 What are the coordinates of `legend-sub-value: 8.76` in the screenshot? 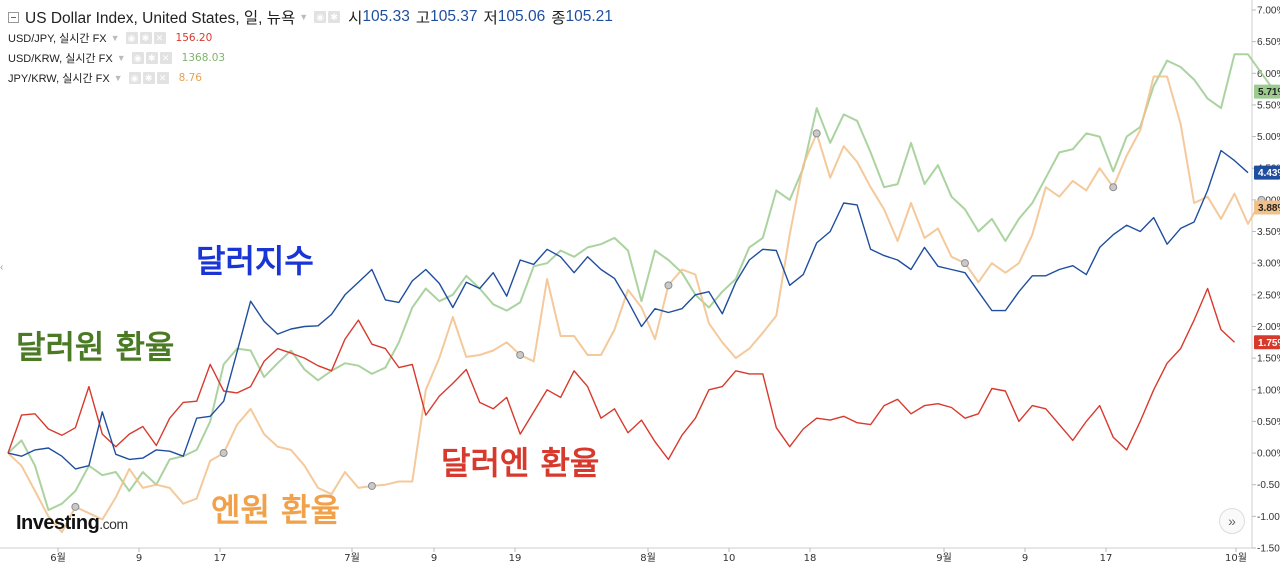 It's located at (190, 78).